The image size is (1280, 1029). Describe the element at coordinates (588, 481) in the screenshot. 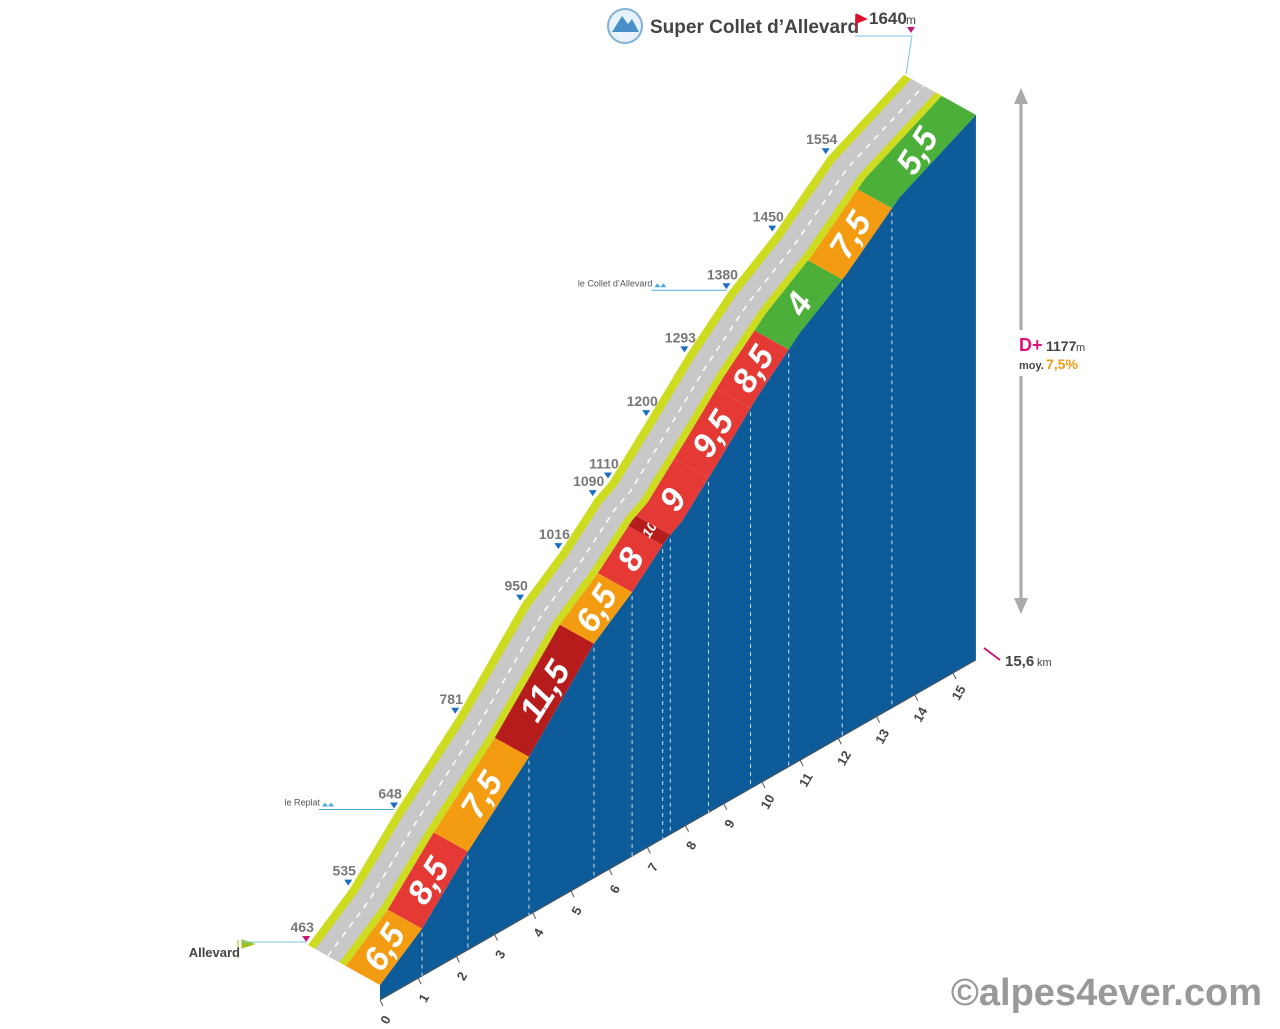

I see `elevation-label: 1090` at that location.